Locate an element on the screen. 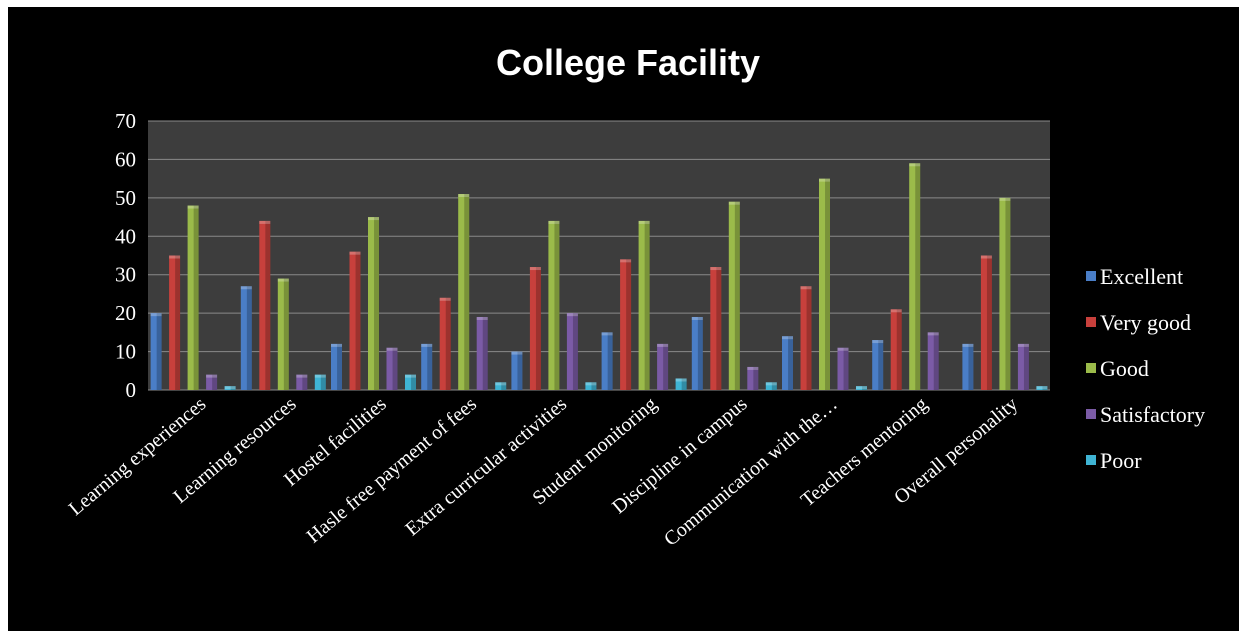 The image size is (1248, 638). legend-item: Excellent is located at coordinates (1134, 276).